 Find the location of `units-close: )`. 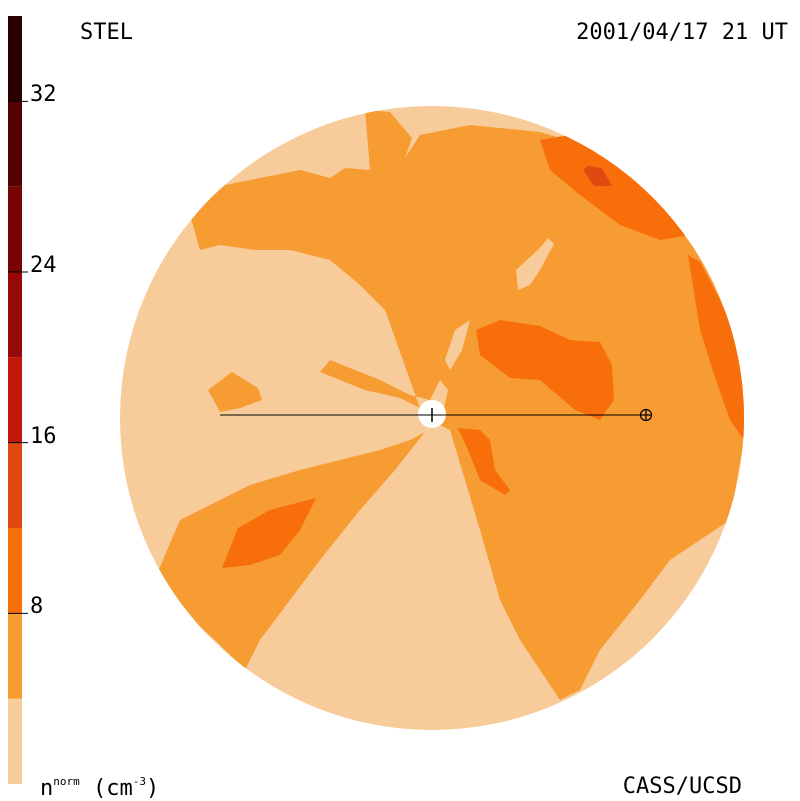

units-close: ) is located at coordinates (153, 788).